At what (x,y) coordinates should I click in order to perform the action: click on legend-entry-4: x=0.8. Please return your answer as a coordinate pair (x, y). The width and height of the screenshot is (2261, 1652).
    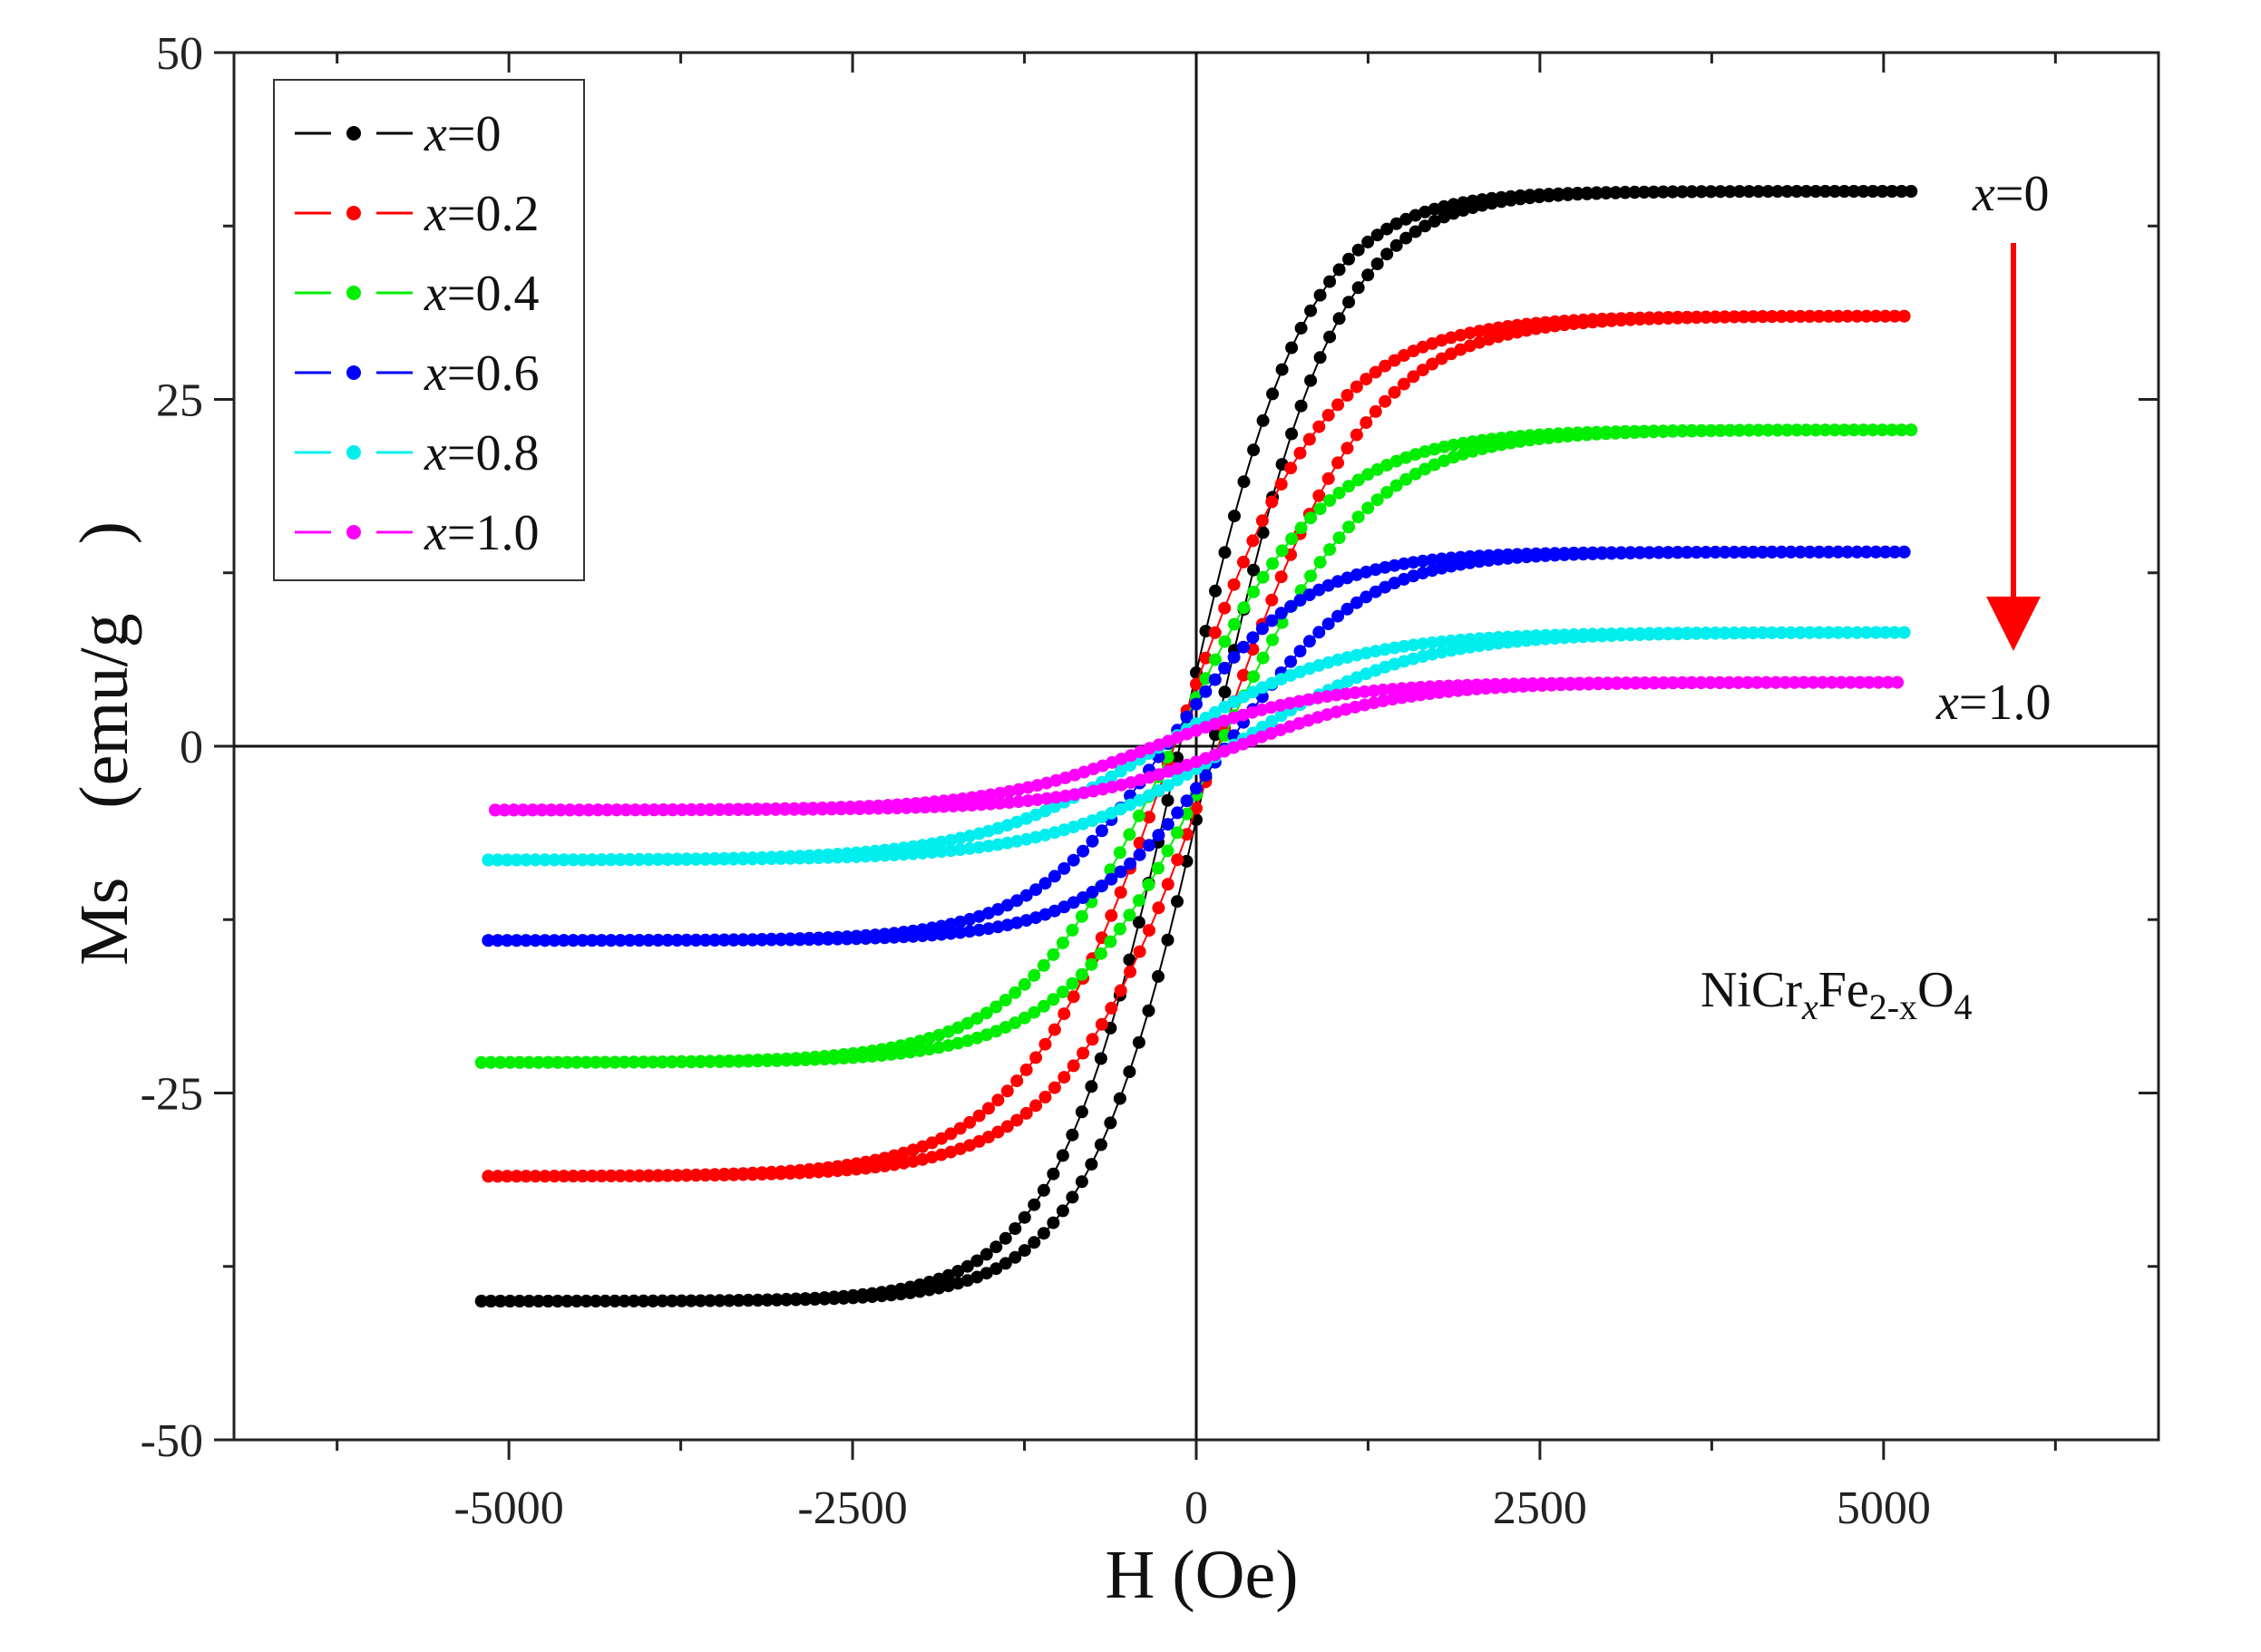
    Looking at the image, I should click on (417, 453).